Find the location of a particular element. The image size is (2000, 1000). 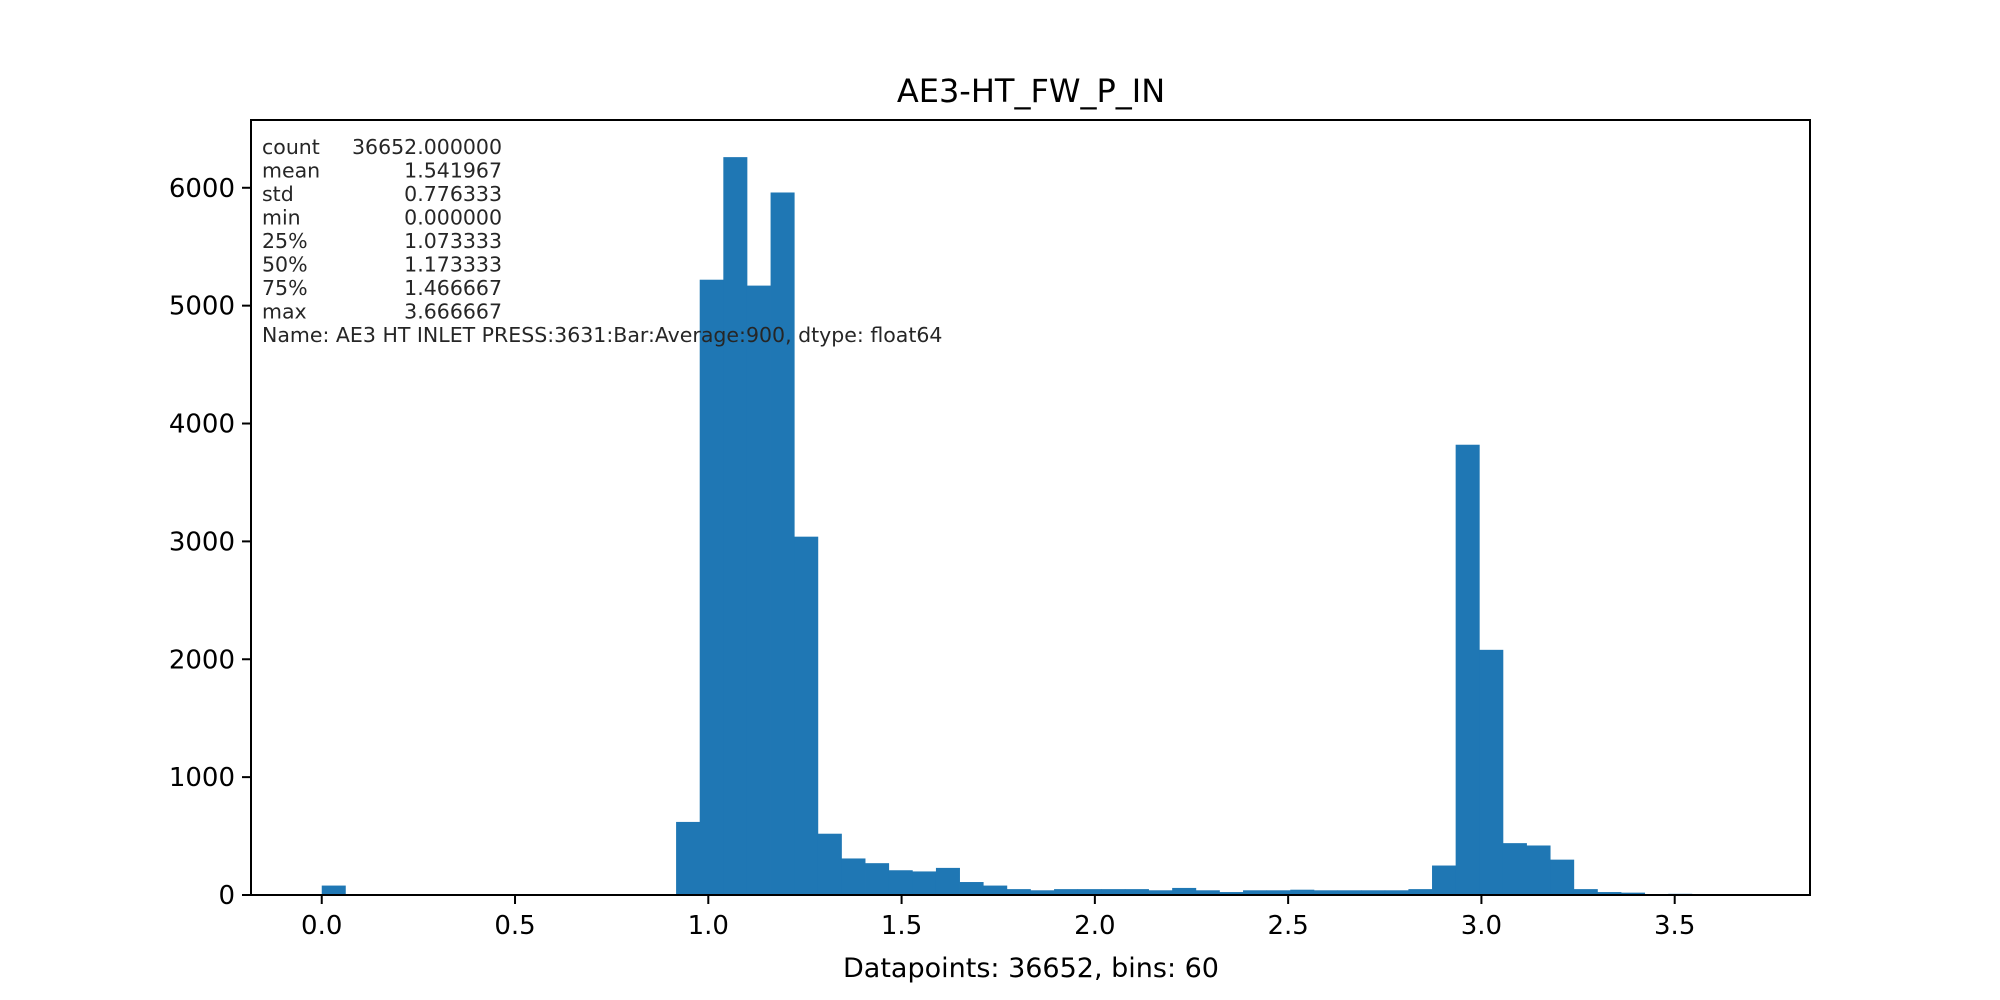

y-tick-label: 1000 is located at coordinates (202, 778).